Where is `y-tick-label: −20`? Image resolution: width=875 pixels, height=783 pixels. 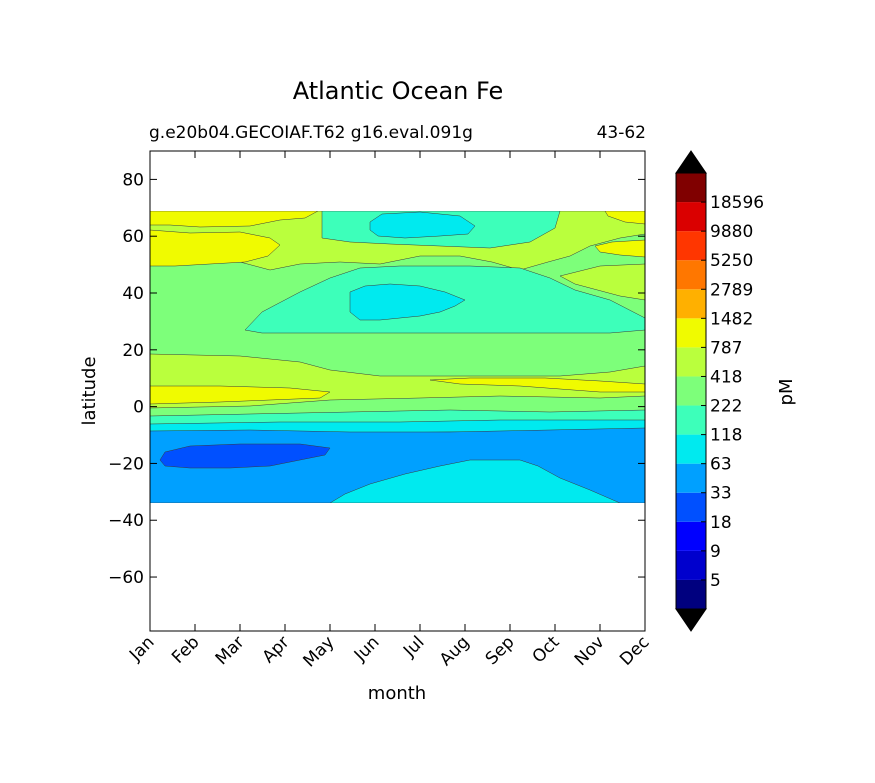 y-tick-label: −20 is located at coordinates (126, 464).